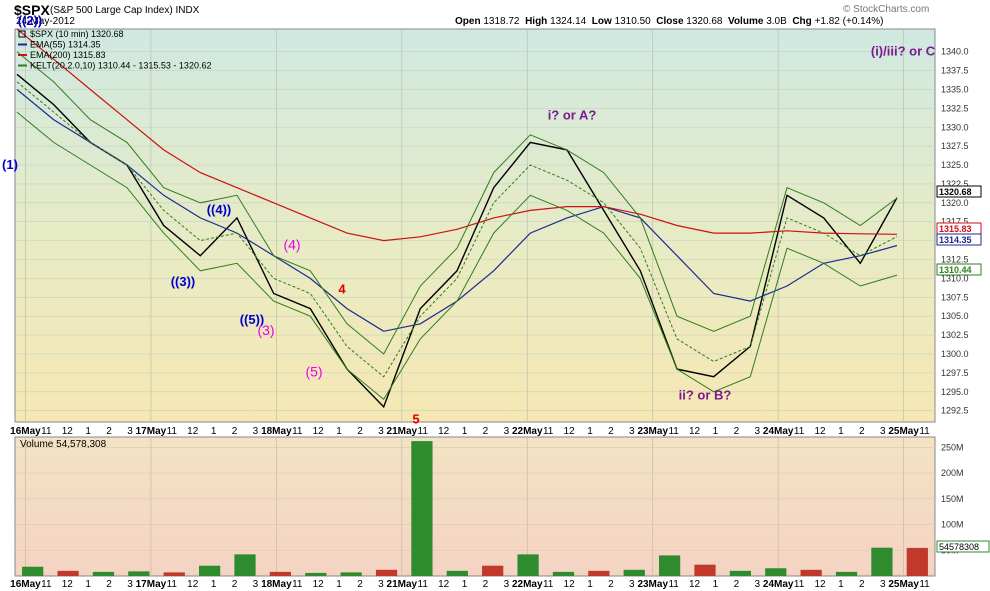 The width and height of the screenshot is (990, 591). What do you see at coordinates (632, 21) in the screenshot?
I see `low-value: 1310.50` at bounding box center [632, 21].